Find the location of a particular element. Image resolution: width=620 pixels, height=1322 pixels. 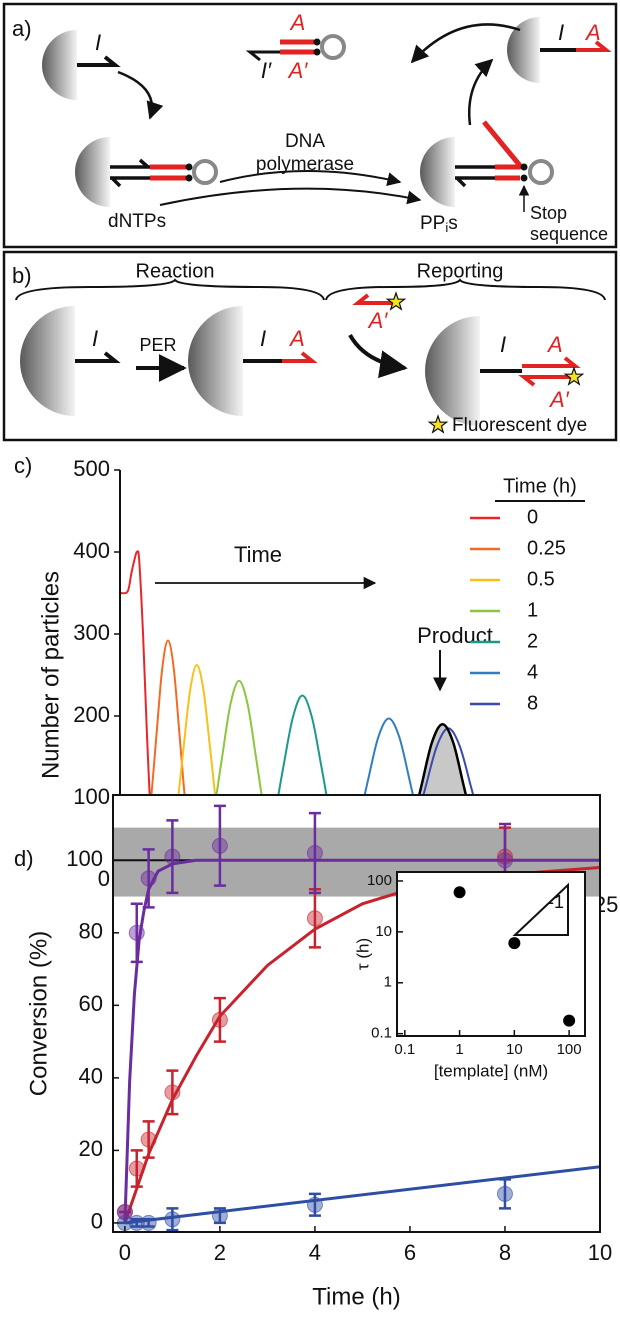

loop is located at coordinates (205, 172).